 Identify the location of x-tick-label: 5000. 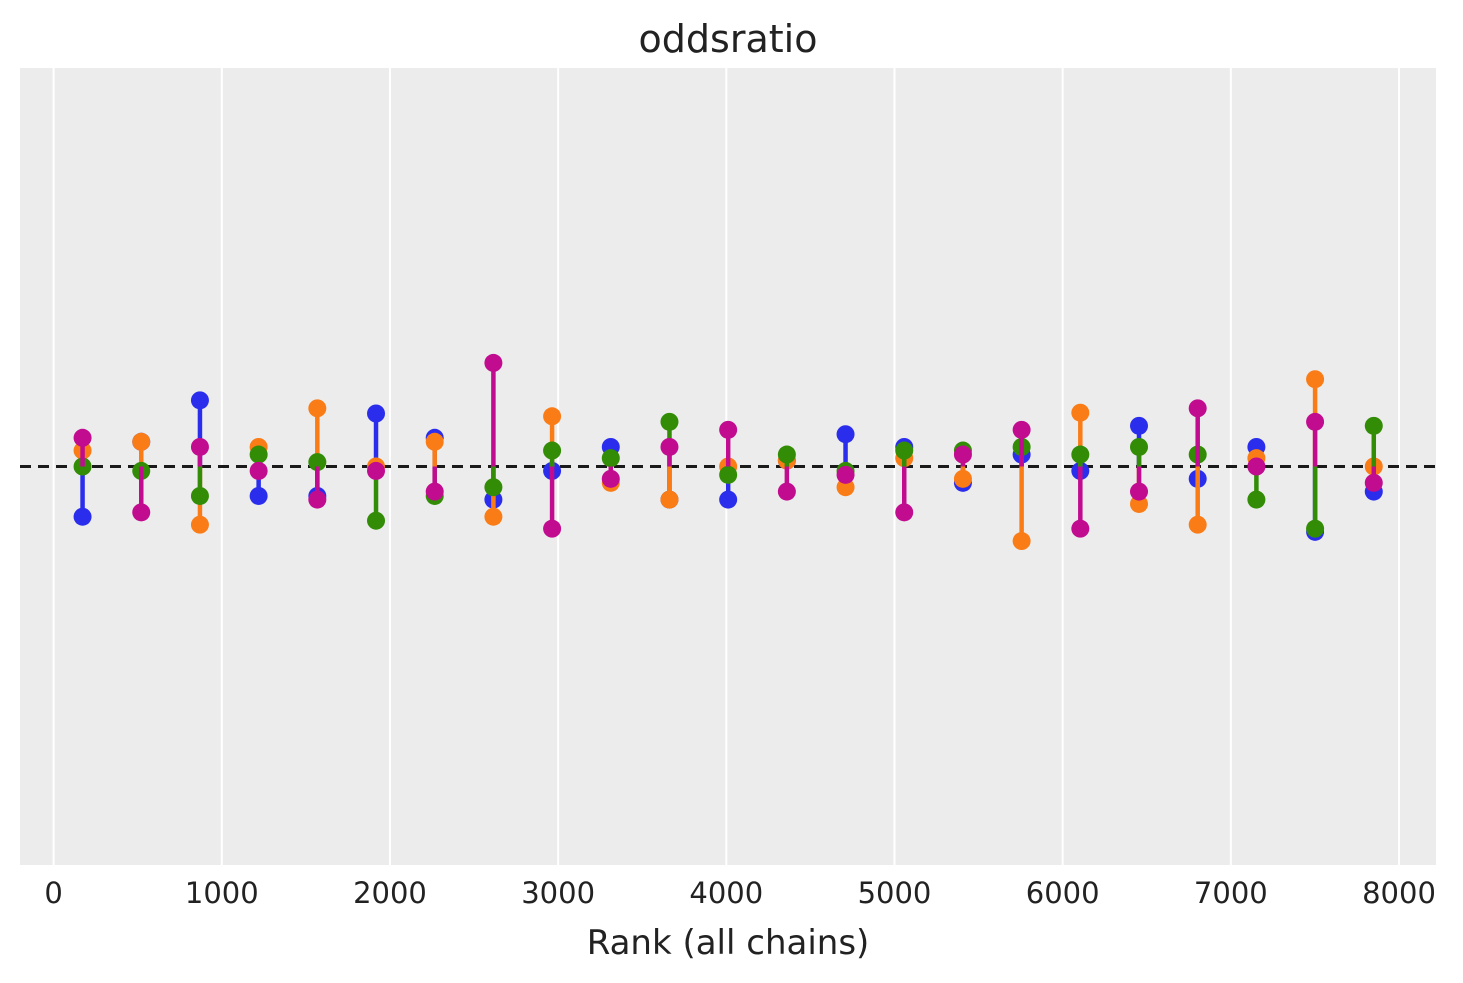
(895, 893).